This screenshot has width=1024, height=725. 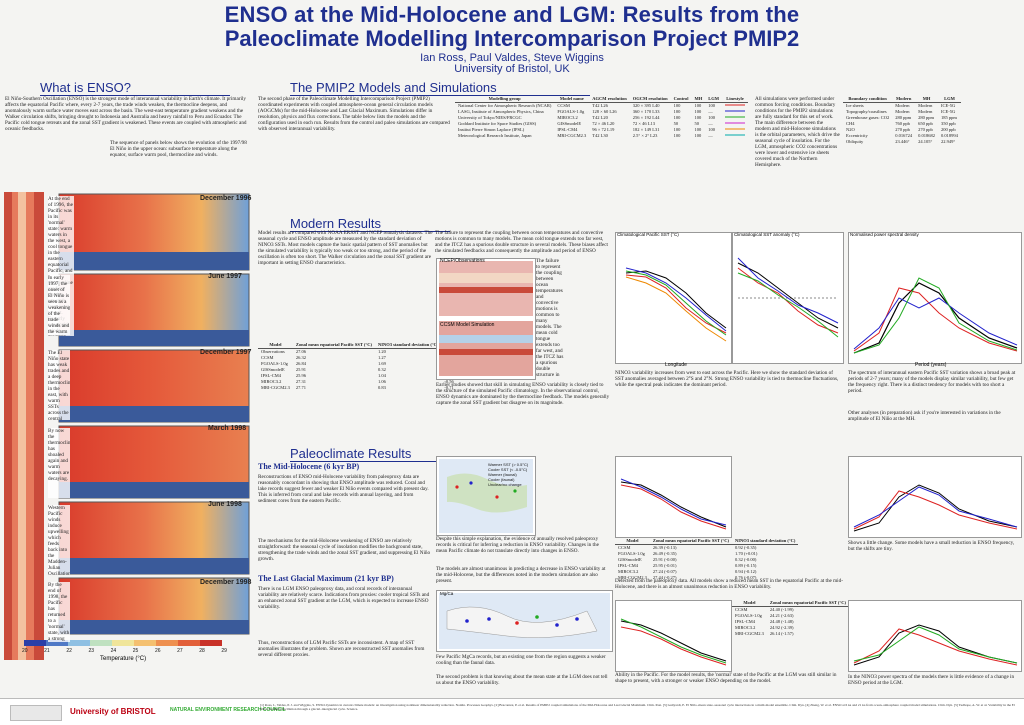 What do you see at coordinates (745, 565) in the screenshot?
I see `td: 0.89 (-0.15)` at bounding box center [745, 565].